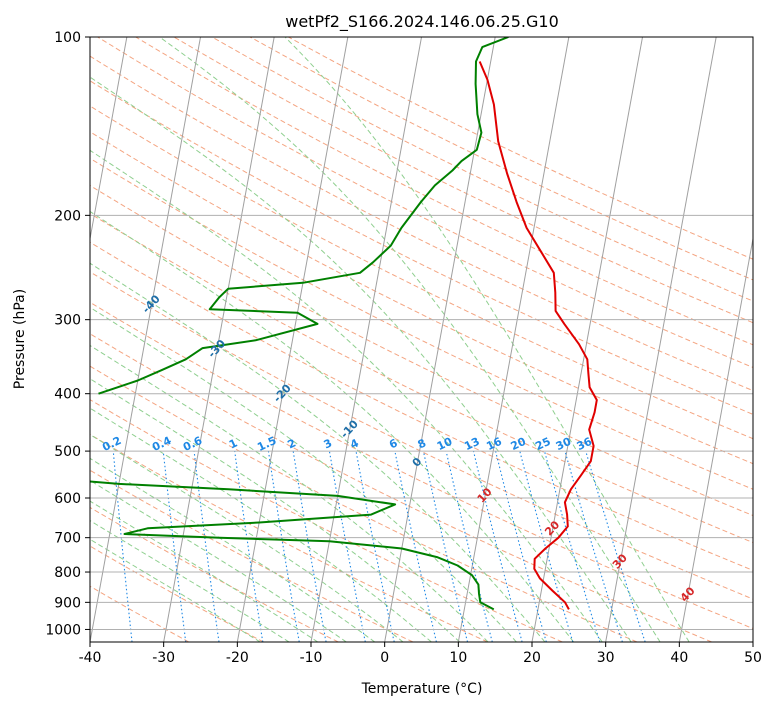 Image resolution: width=775 pixels, height=708 pixels. What do you see at coordinates (67, 38) in the screenshot?
I see `y-tick-label: 100` at bounding box center [67, 38].